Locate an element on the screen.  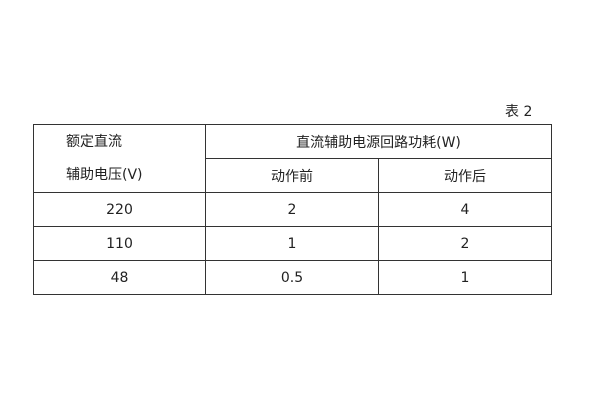
after-cell: 1 is located at coordinates (465, 277).